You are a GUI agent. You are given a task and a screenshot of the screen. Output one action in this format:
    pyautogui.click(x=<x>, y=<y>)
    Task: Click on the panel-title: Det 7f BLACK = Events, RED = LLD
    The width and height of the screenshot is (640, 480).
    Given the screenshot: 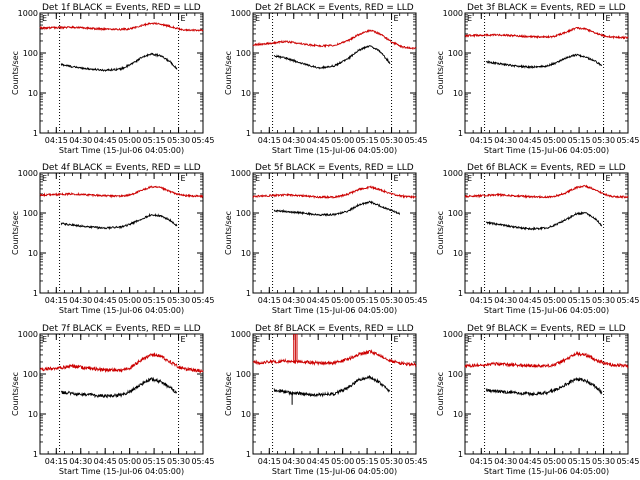 What is the action you would take?
    pyautogui.click(x=121, y=329)
    